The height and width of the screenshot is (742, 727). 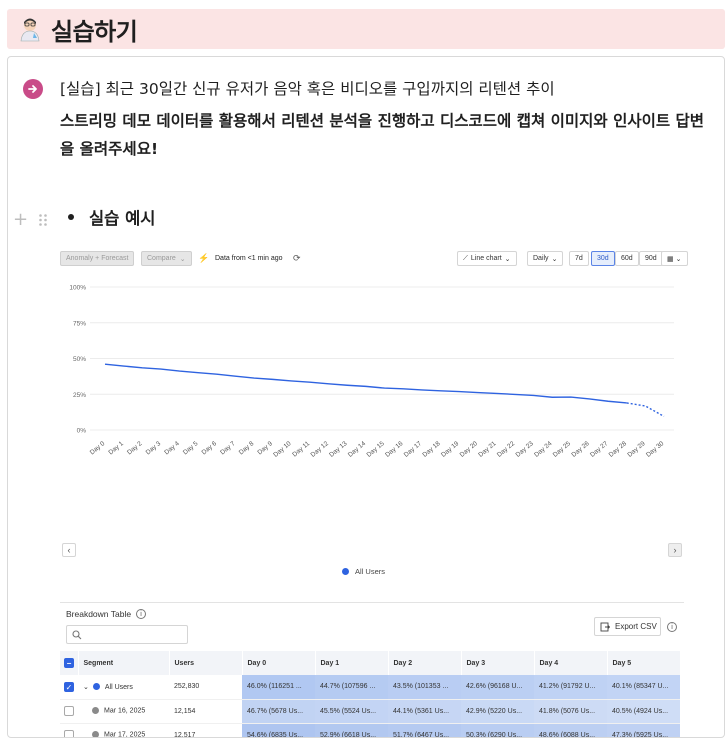 I want to click on users-cell: 12,517, so click(x=205, y=730).